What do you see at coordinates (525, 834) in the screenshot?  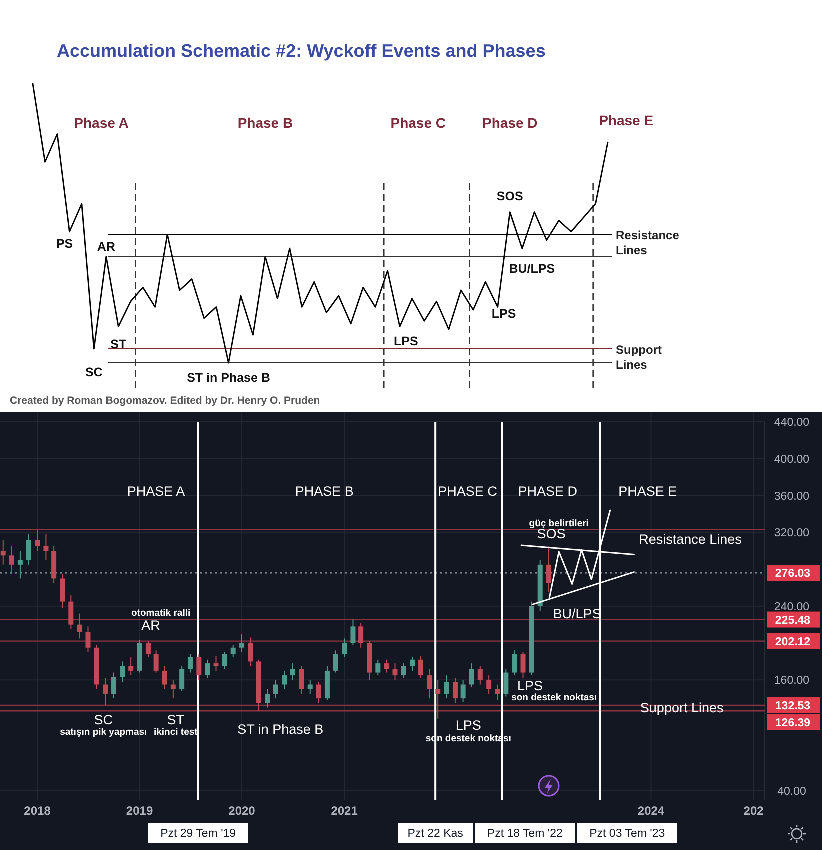 I see `ref-line-label: Pzt 18 Tem '22` at bounding box center [525, 834].